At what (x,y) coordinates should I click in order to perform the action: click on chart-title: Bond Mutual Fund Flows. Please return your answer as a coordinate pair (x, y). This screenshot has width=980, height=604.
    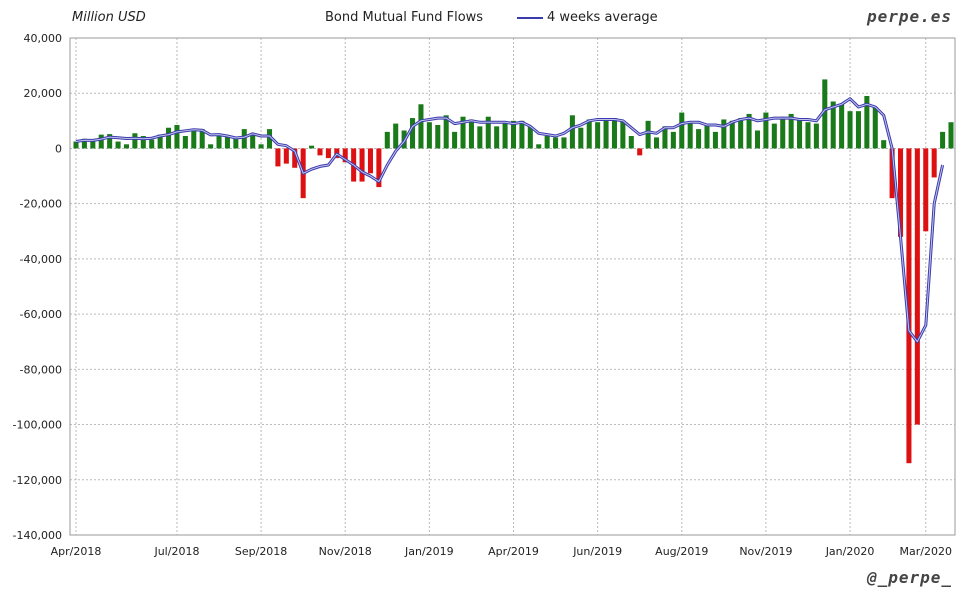
    Looking at the image, I should click on (404, 17).